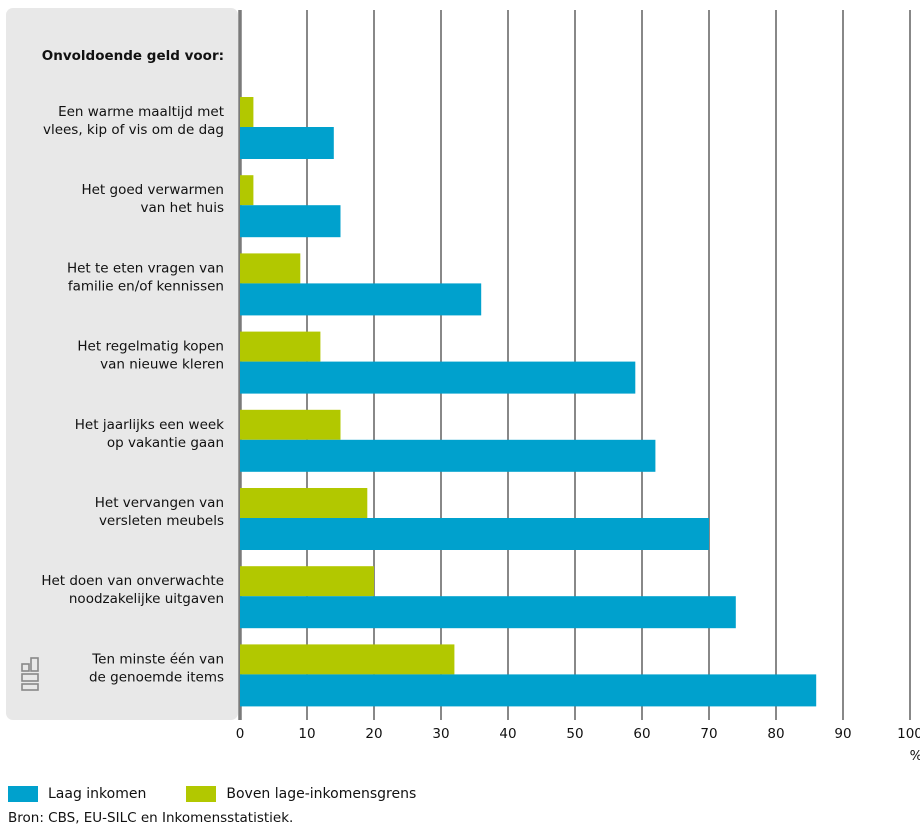 This screenshot has height=832, width=920. Describe the element at coordinates (321, 794) in the screenshot. I see `legend-label-above-threshold: Boven lage-inkomensgrens` at that location.